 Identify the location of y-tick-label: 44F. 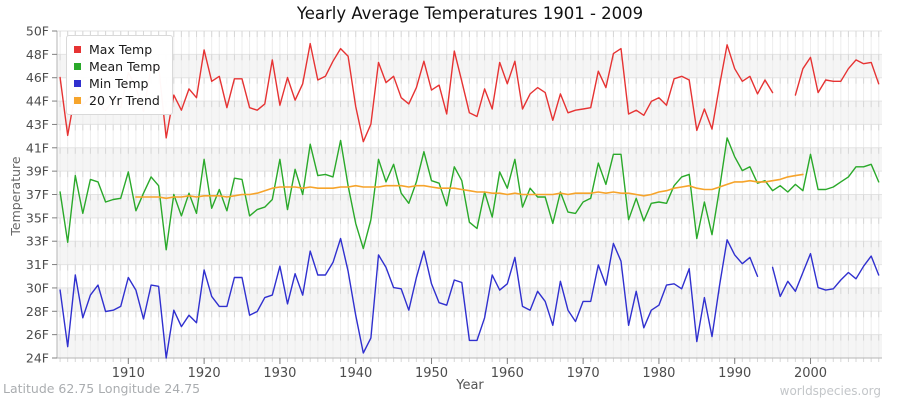
(37, 101).